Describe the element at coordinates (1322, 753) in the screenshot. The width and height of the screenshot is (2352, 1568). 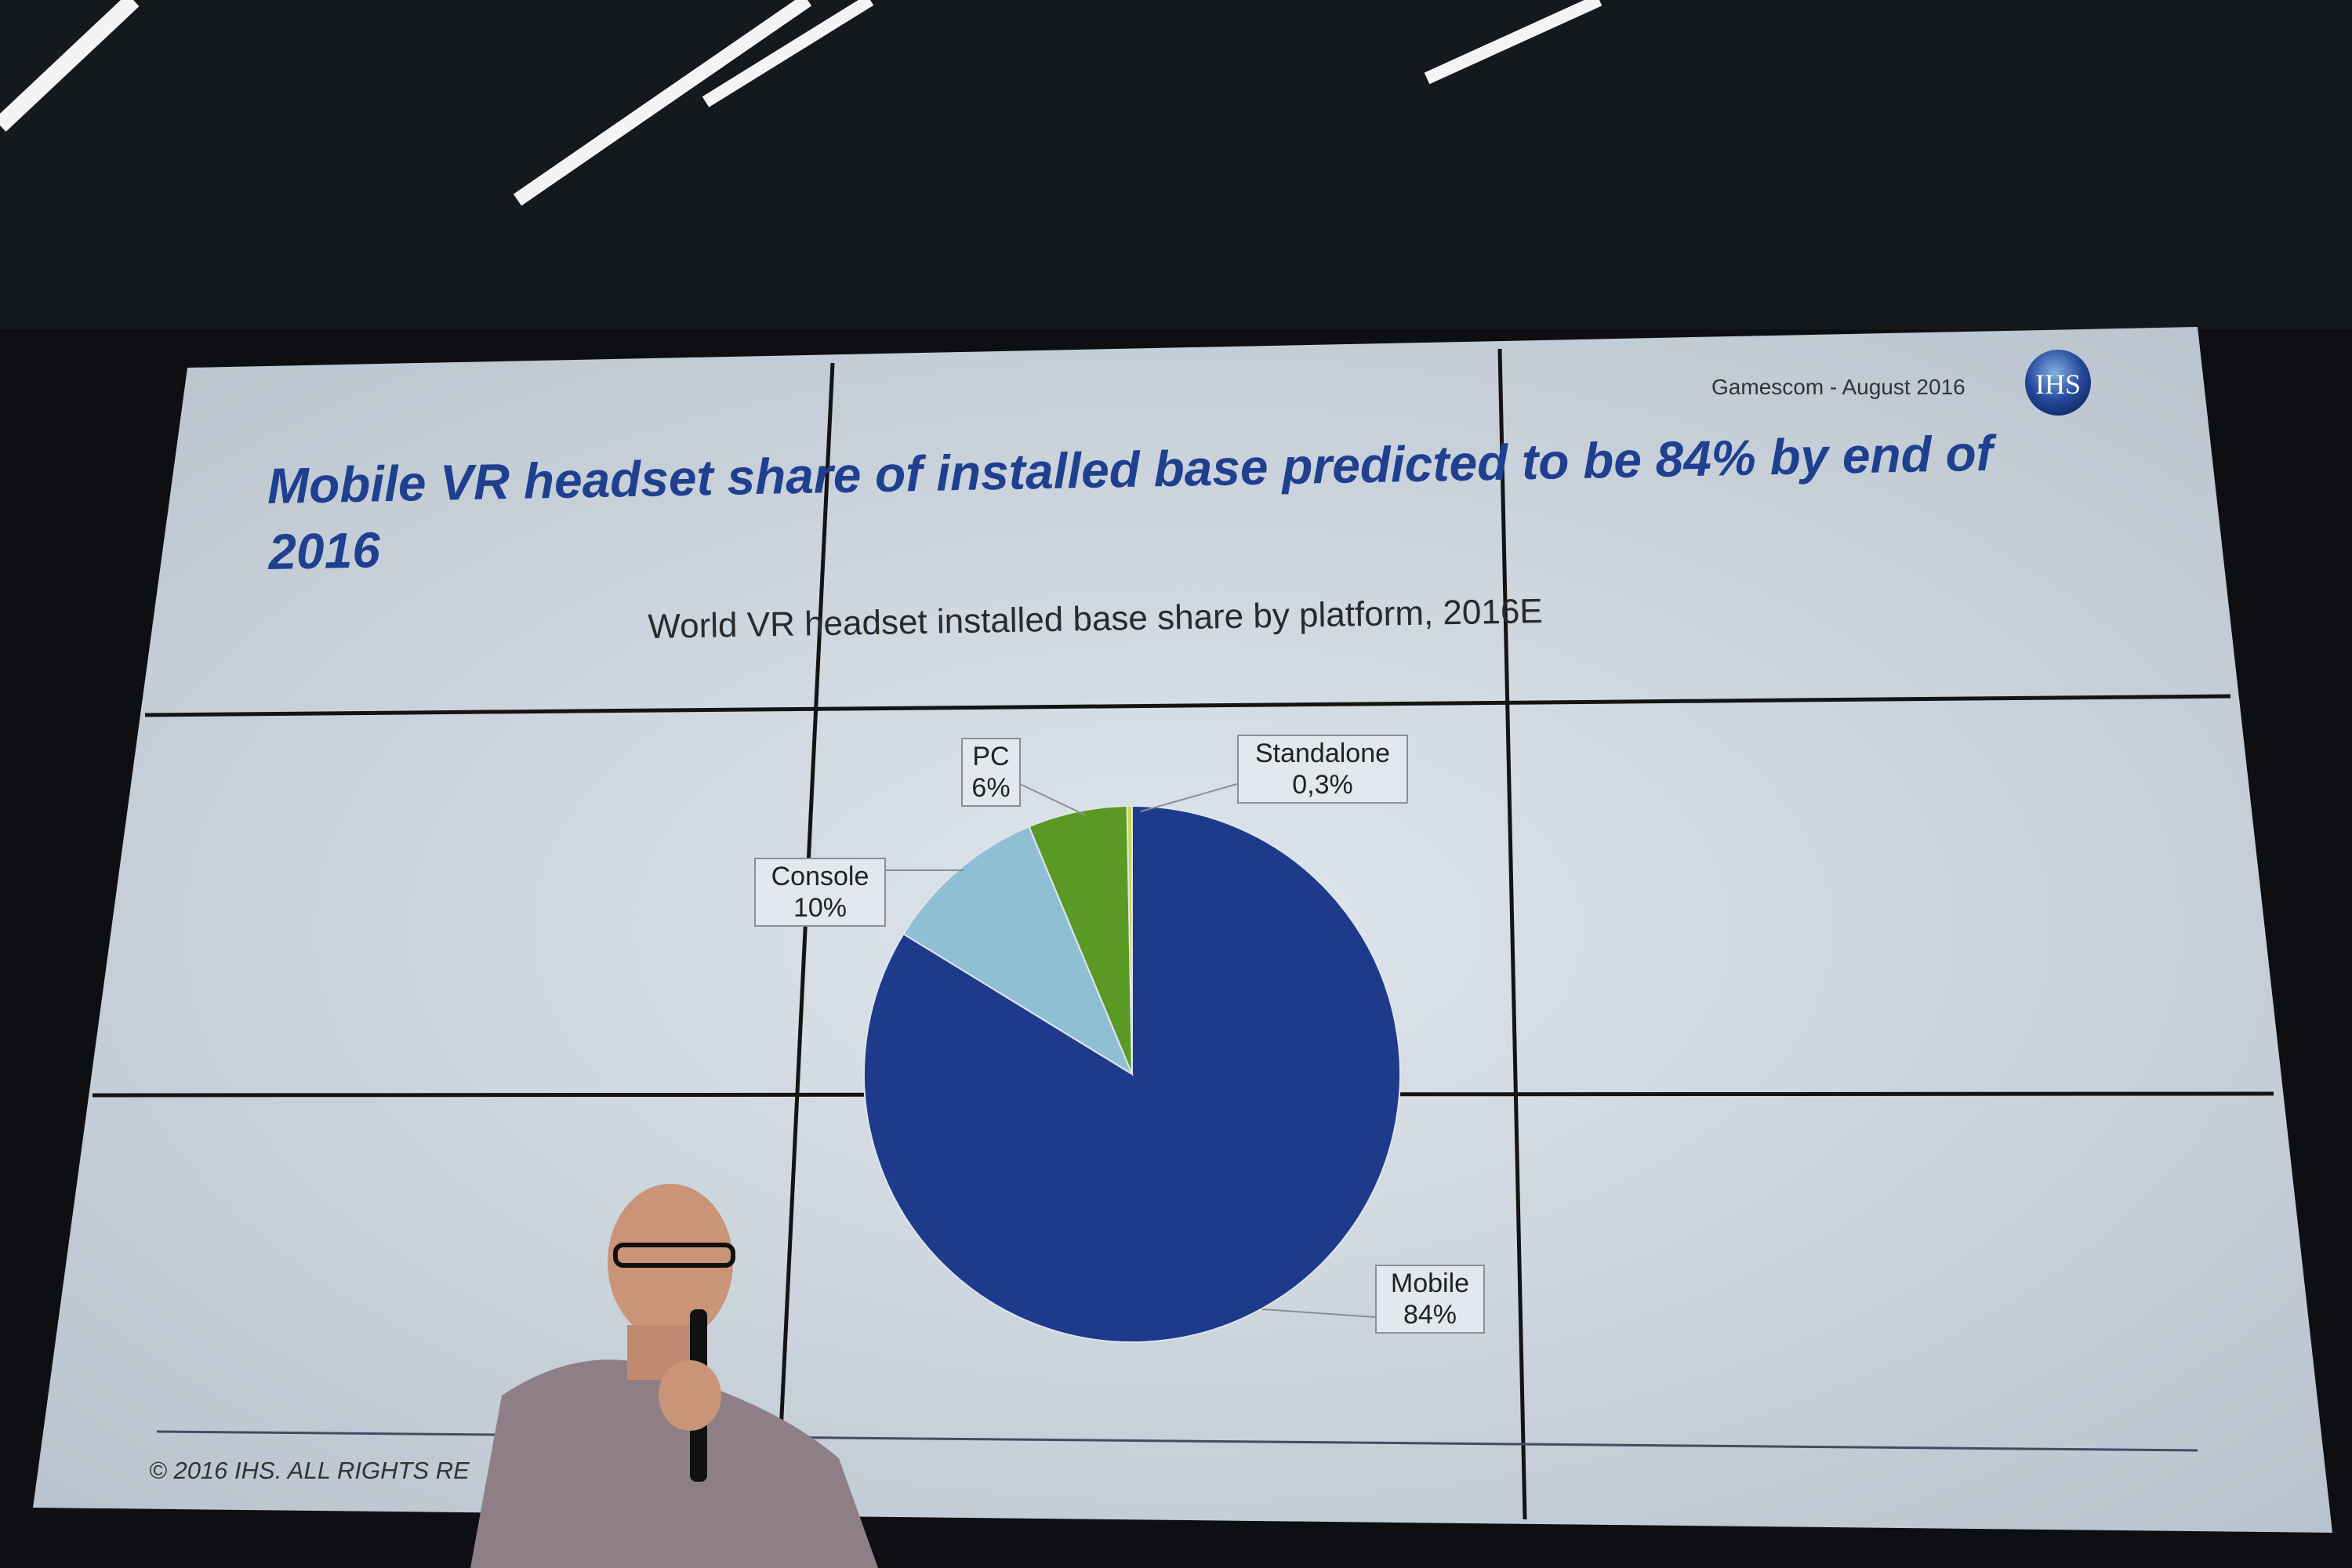
I see `label-name: Standalone` at that location.